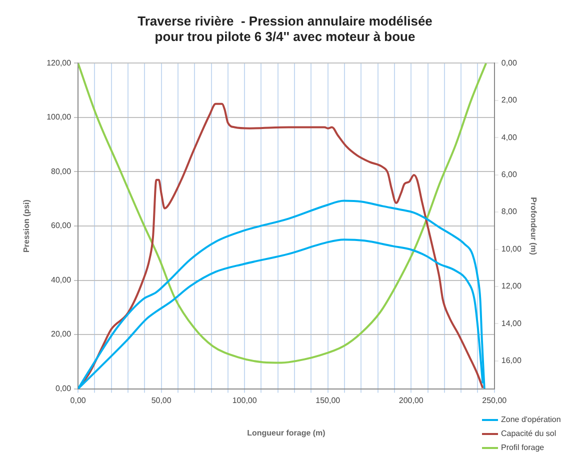 Image resolution: width=570 pixels, height=475 pixels. What do you see at coordinates (509, 100) in the screenshot?
I see `y2-tick-label: 2,00` at bounding box center [509, 100].